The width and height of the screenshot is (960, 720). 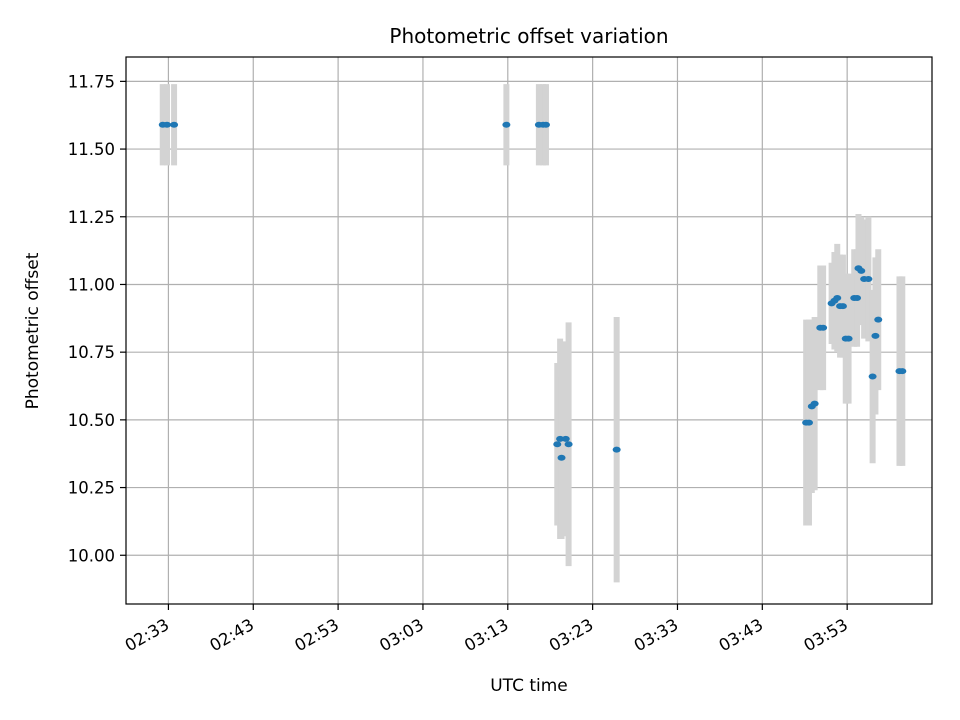 I want to click on x-axis-title: UTC time, so click(x=529, y=686).